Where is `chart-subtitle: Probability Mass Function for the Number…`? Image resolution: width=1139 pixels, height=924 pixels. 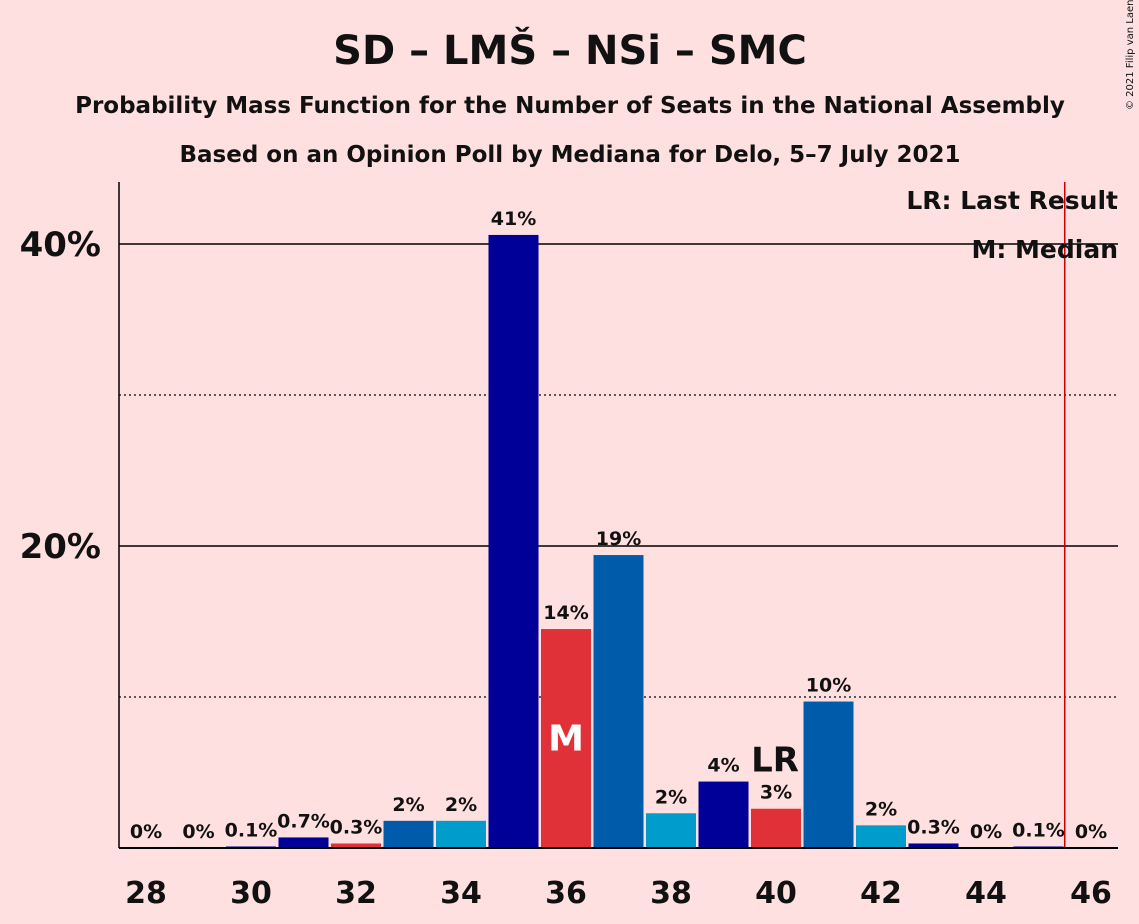
chart-subtitle: Probability Mass Function for the Number… is located at coordinates (570, 106).